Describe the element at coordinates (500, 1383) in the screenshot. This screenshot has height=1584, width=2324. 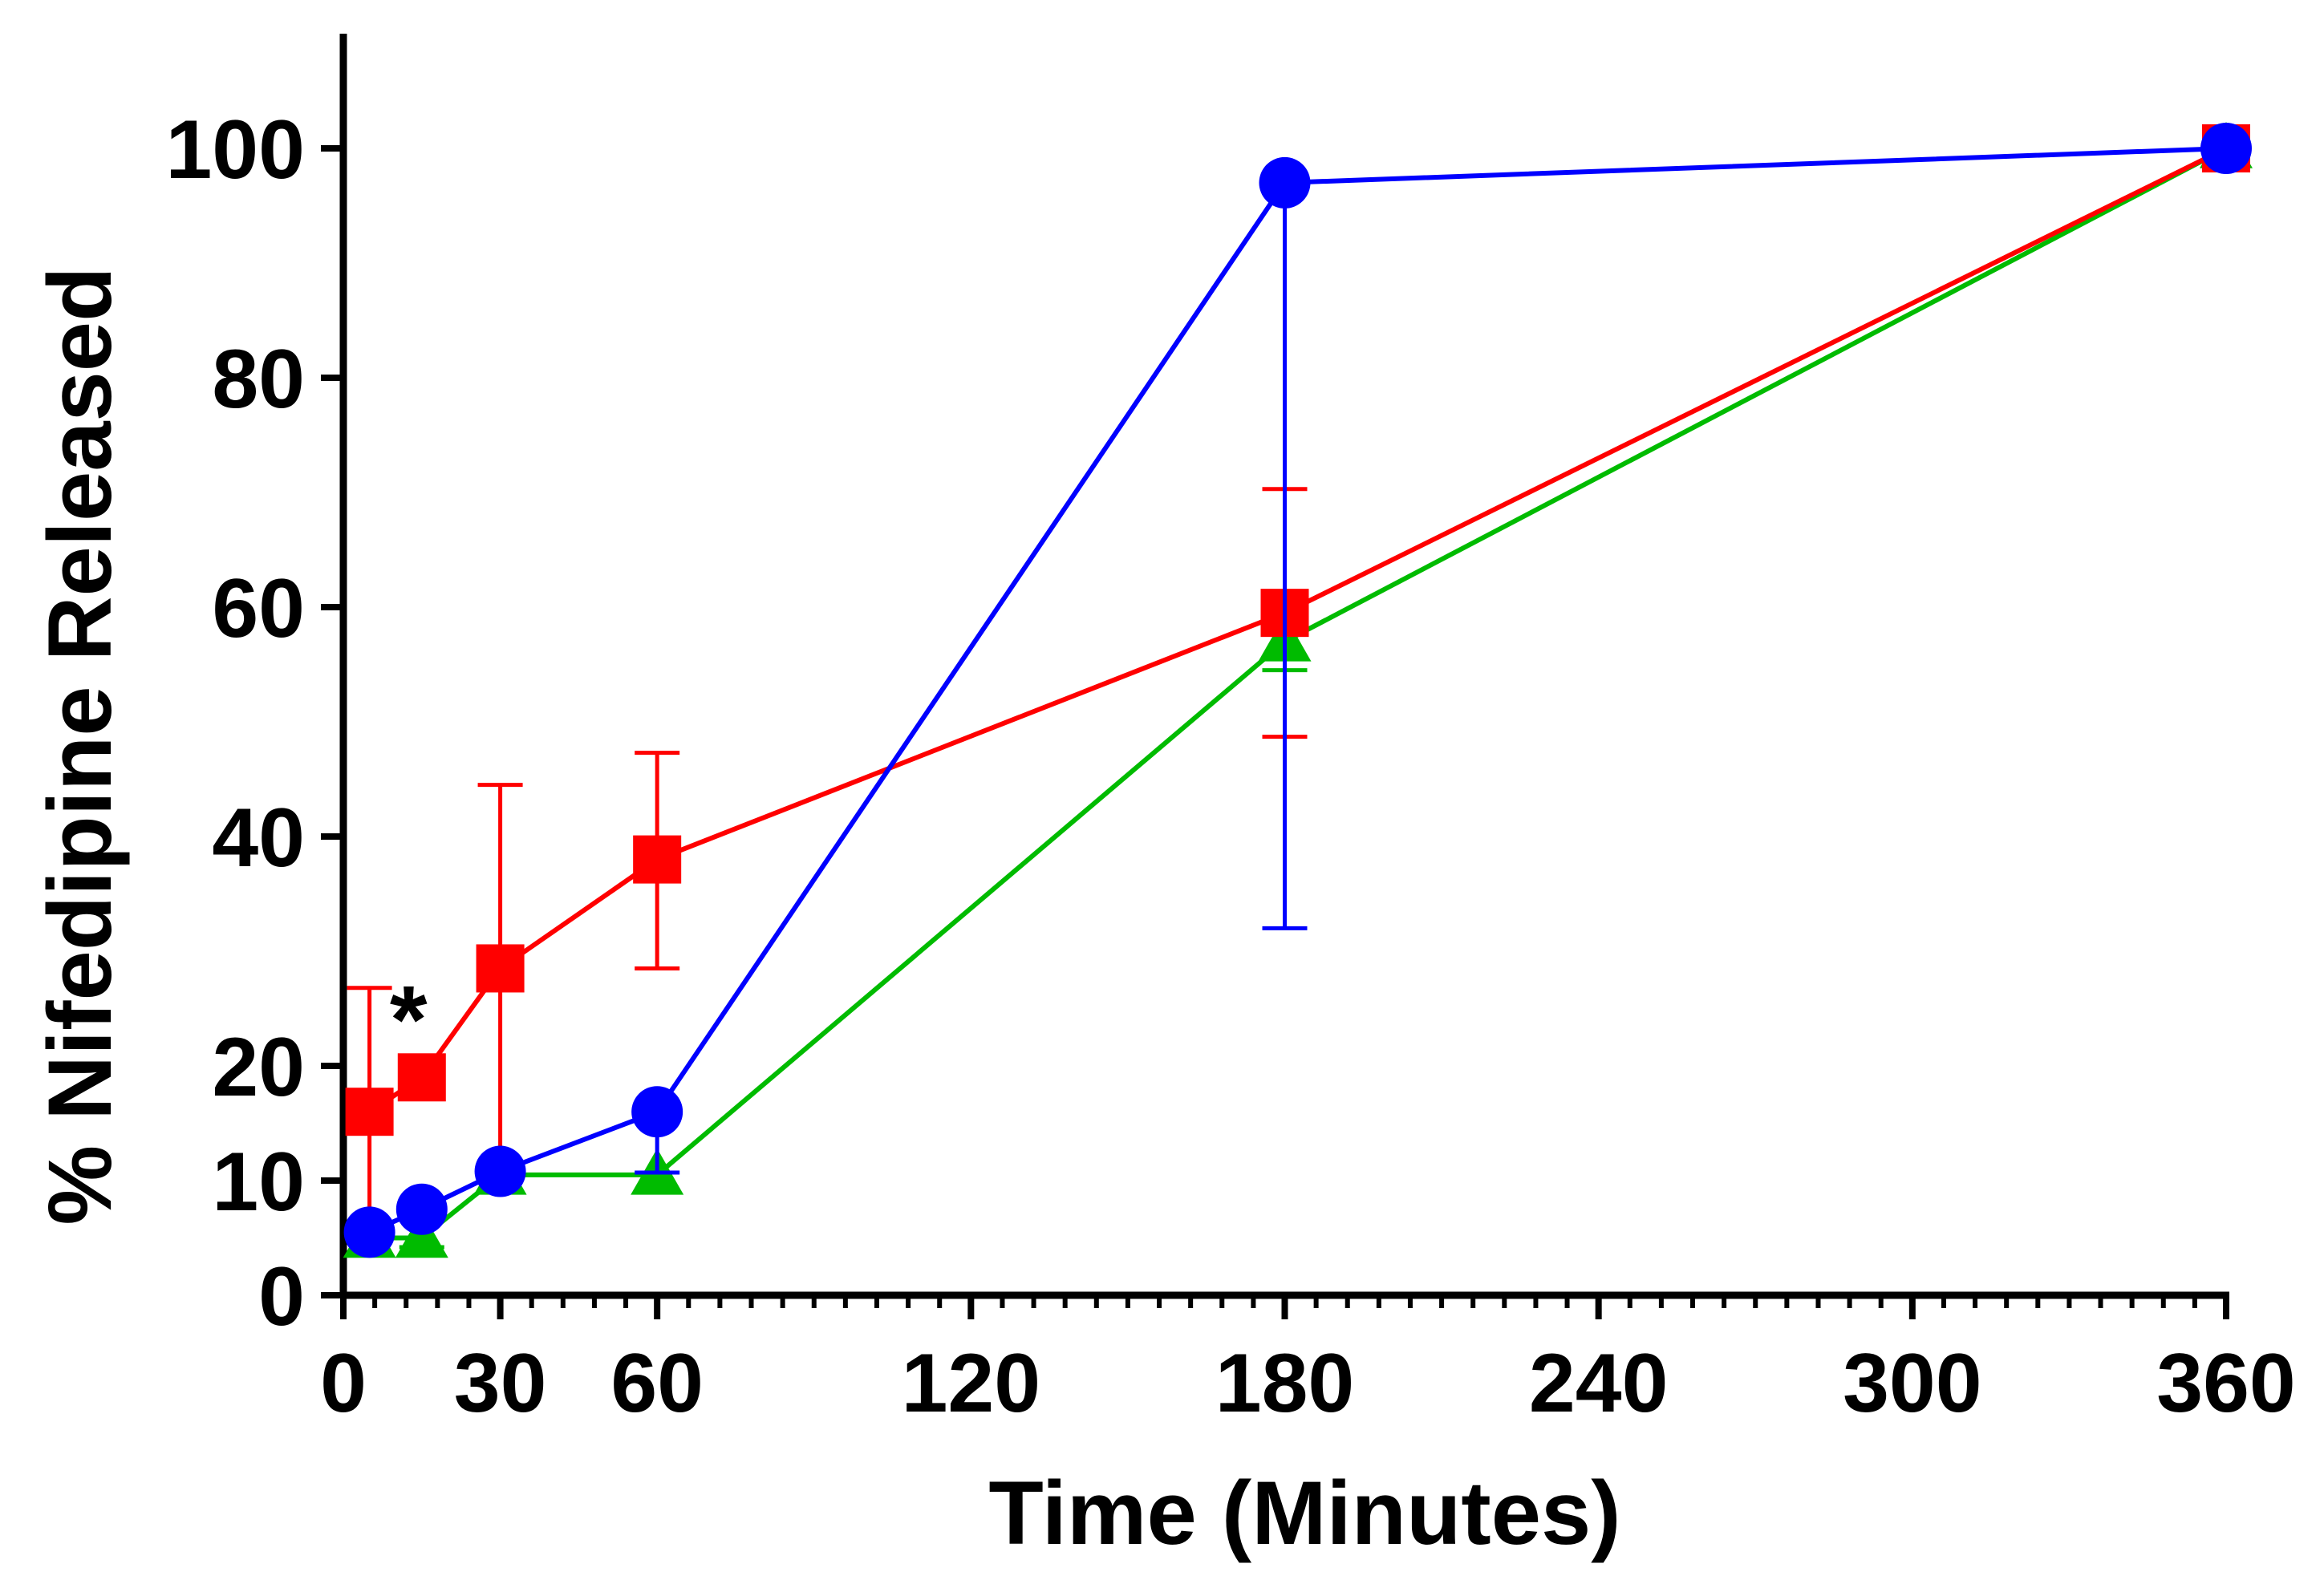
I see `x-tick-label: 30` at that location.